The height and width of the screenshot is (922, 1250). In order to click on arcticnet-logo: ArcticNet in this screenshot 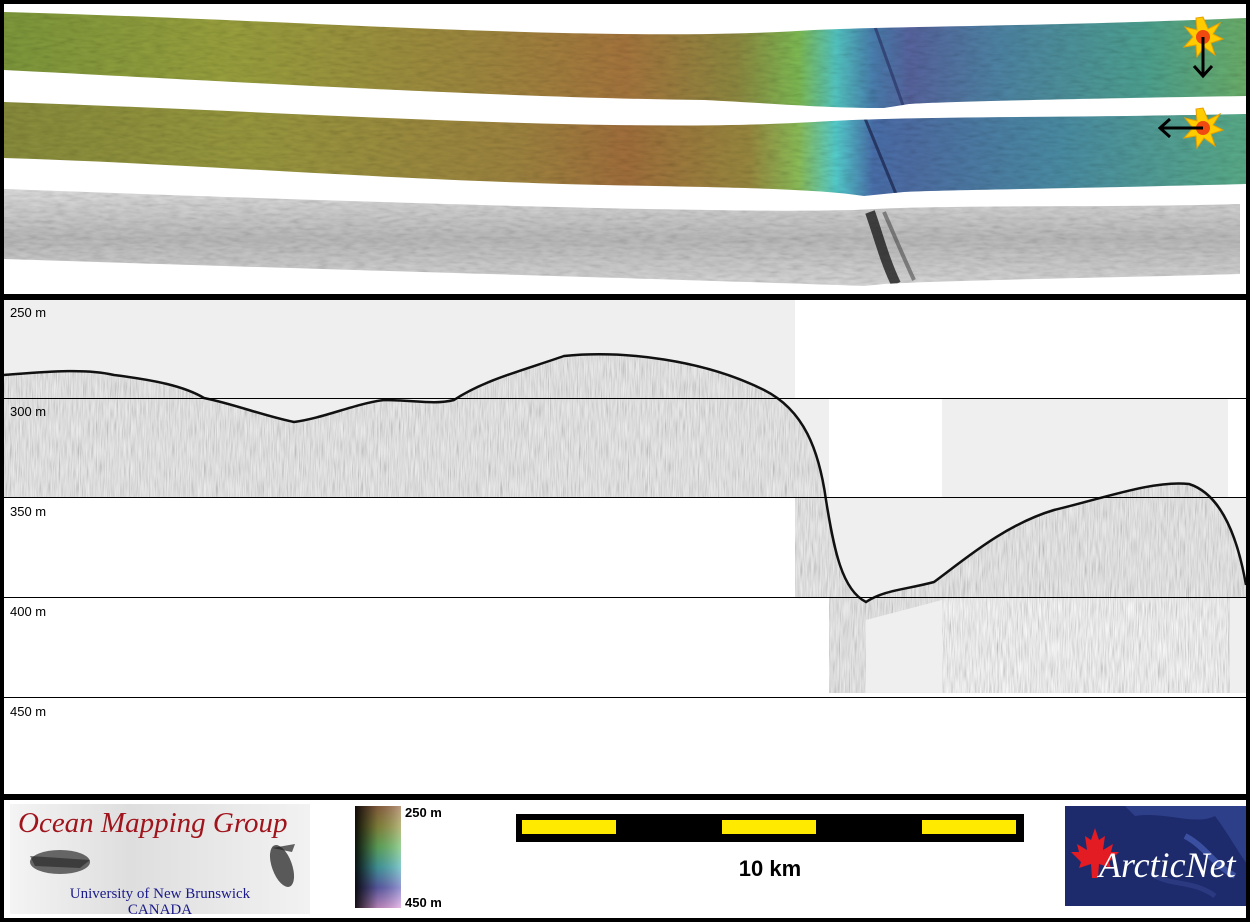, I will do `click(1155, 856)`.